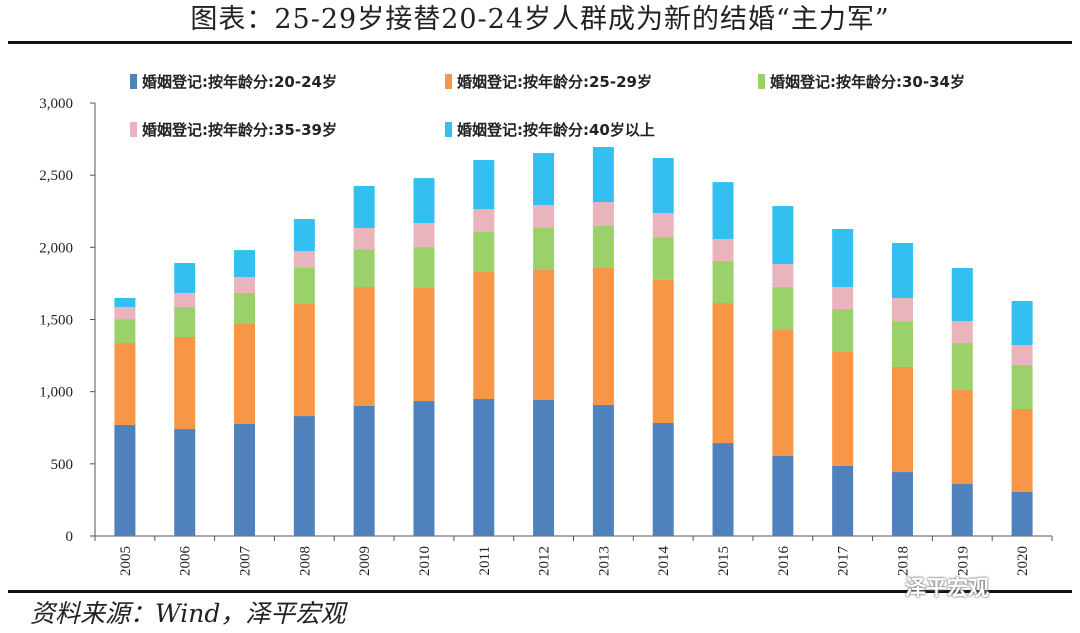  Describe the element at coordinates (540, 42) in the screenshot. I see `top-divider` at that location.